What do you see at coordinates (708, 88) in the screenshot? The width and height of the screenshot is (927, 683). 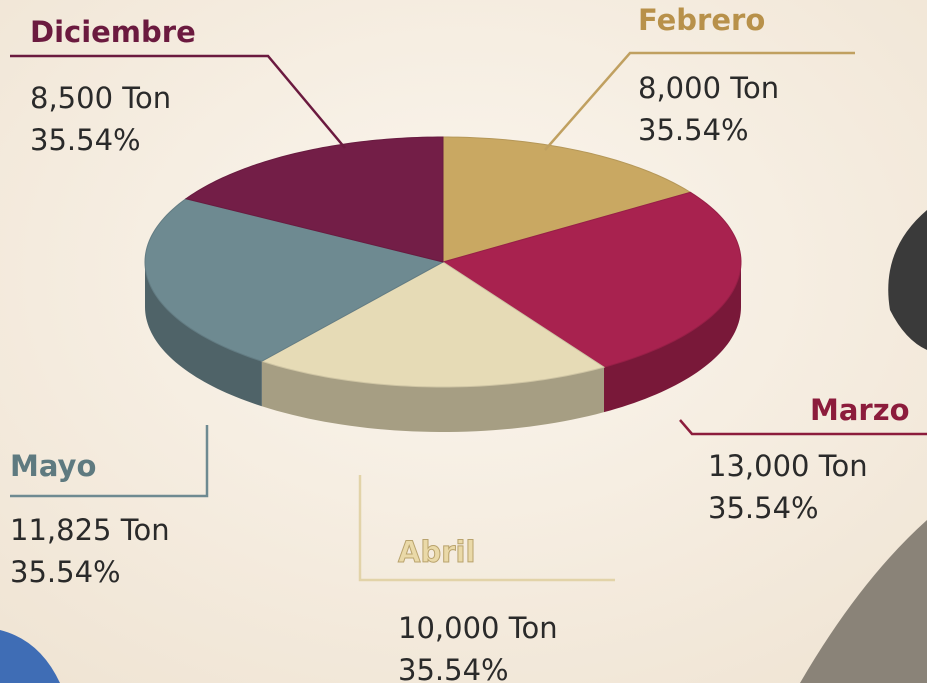 I see `value-label: 8,000 Ton` at bounding box center [708, 88].